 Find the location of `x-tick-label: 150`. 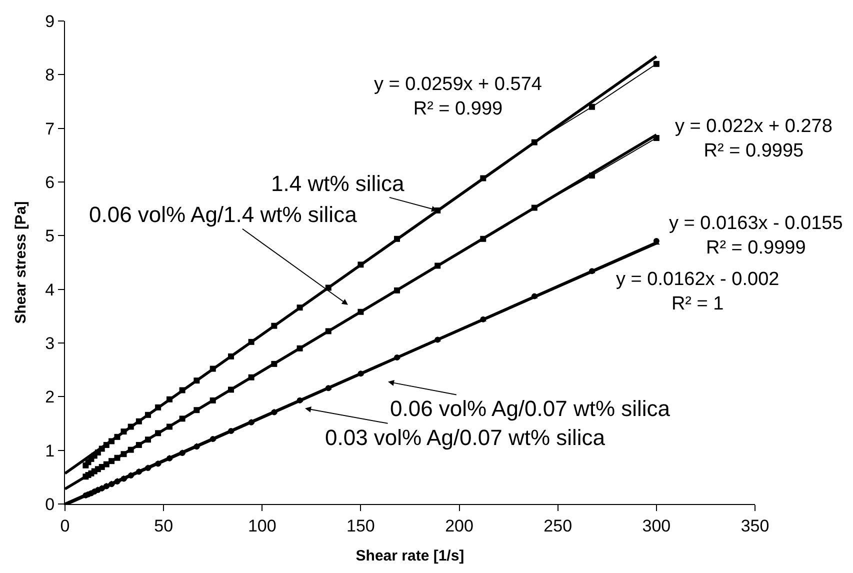

x-tick-label: 150 is located at coordinates (360, 526).